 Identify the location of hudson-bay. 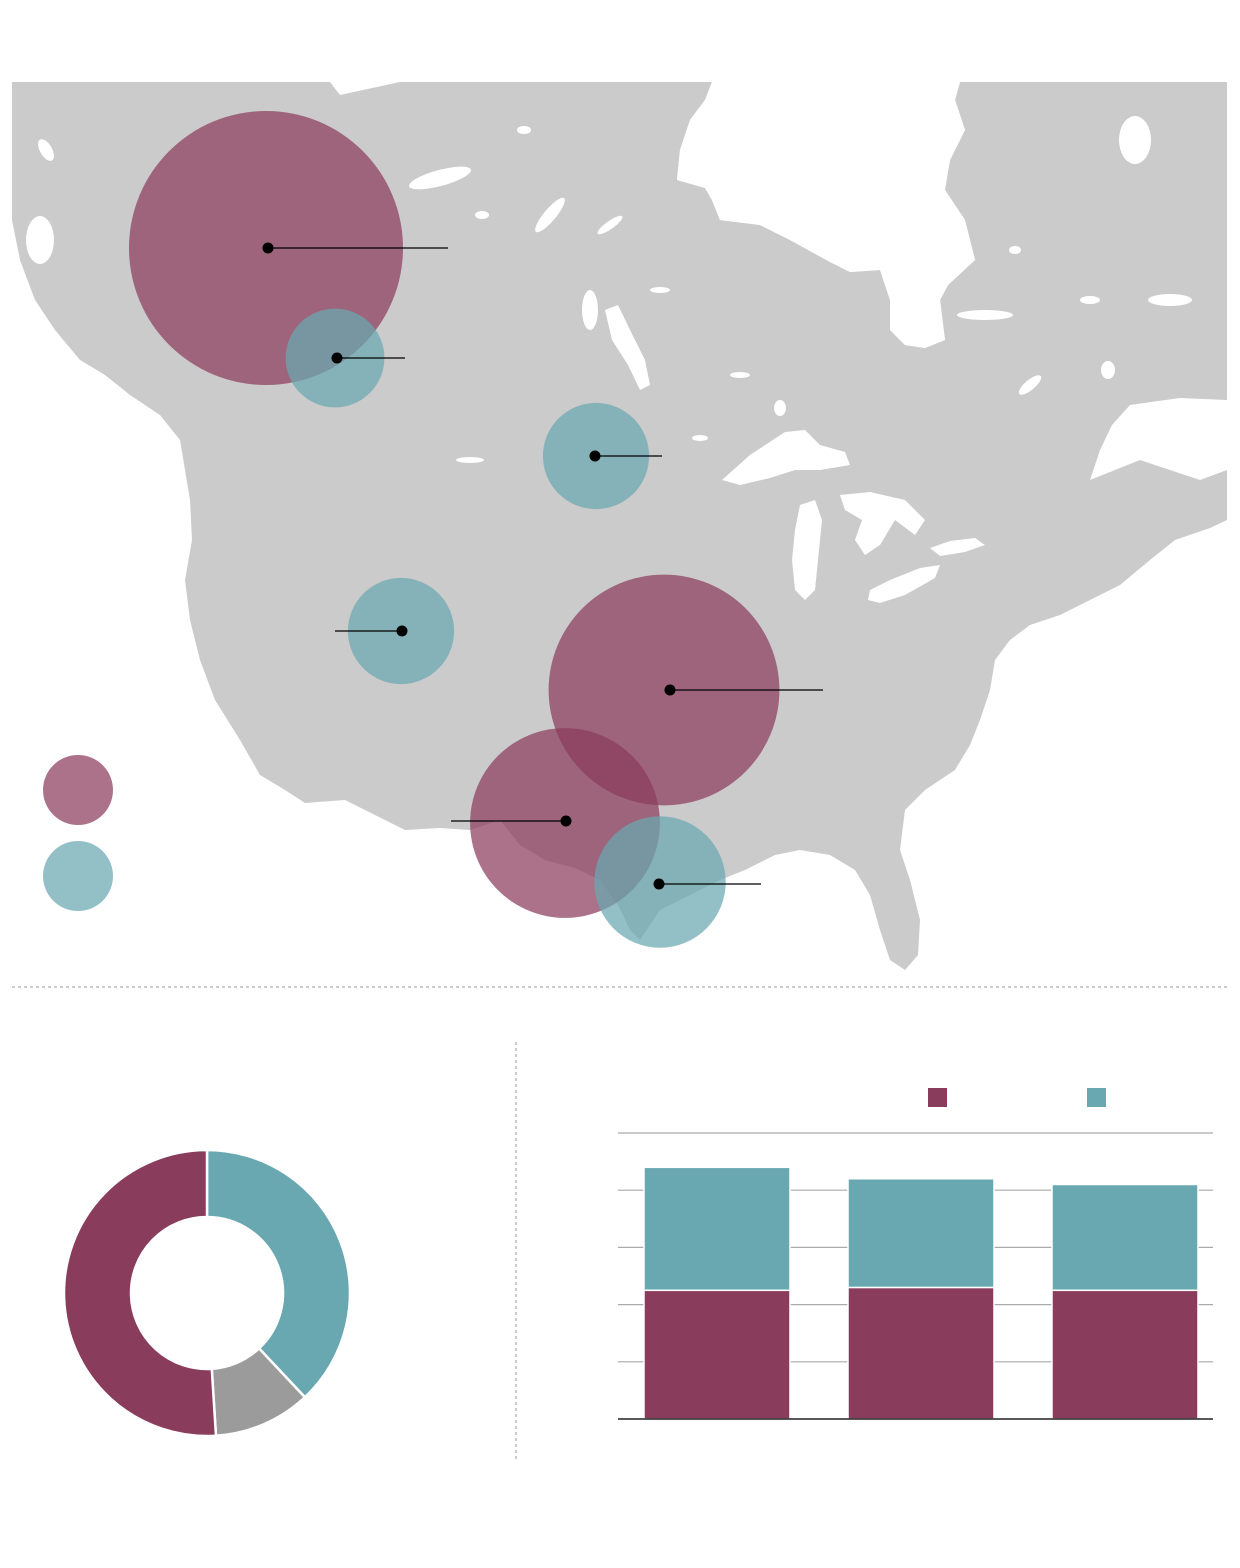
(826, 215).